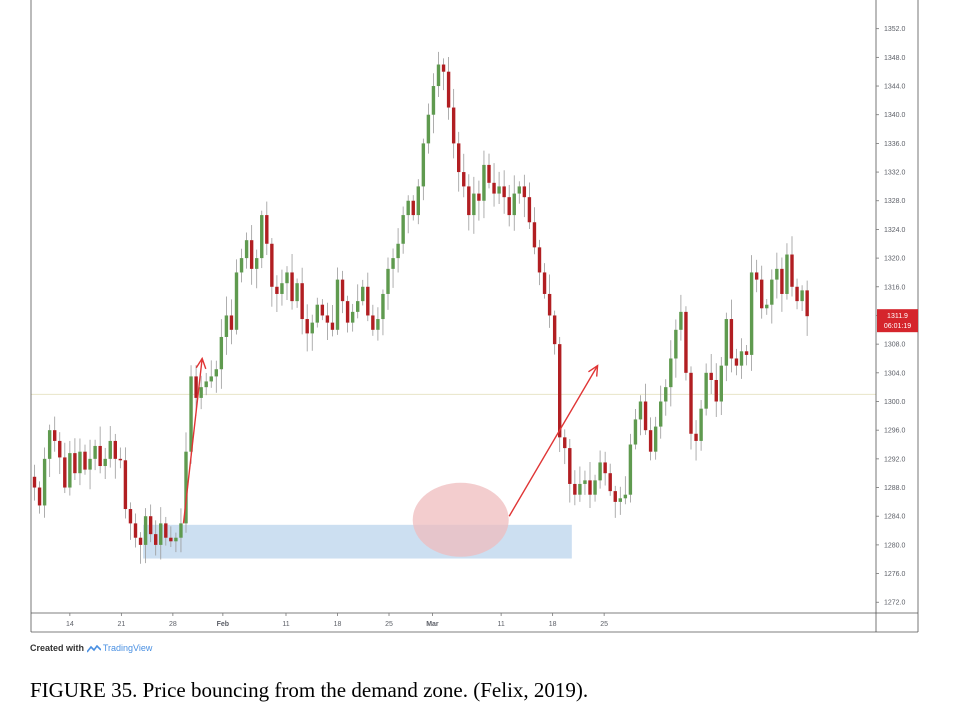 Image resolution: width=957 pixels, height=725 pixels. Describe the element at coordinates (895, 488) in the screenshot. I see `y-tick-label: 1288.0` at that location.